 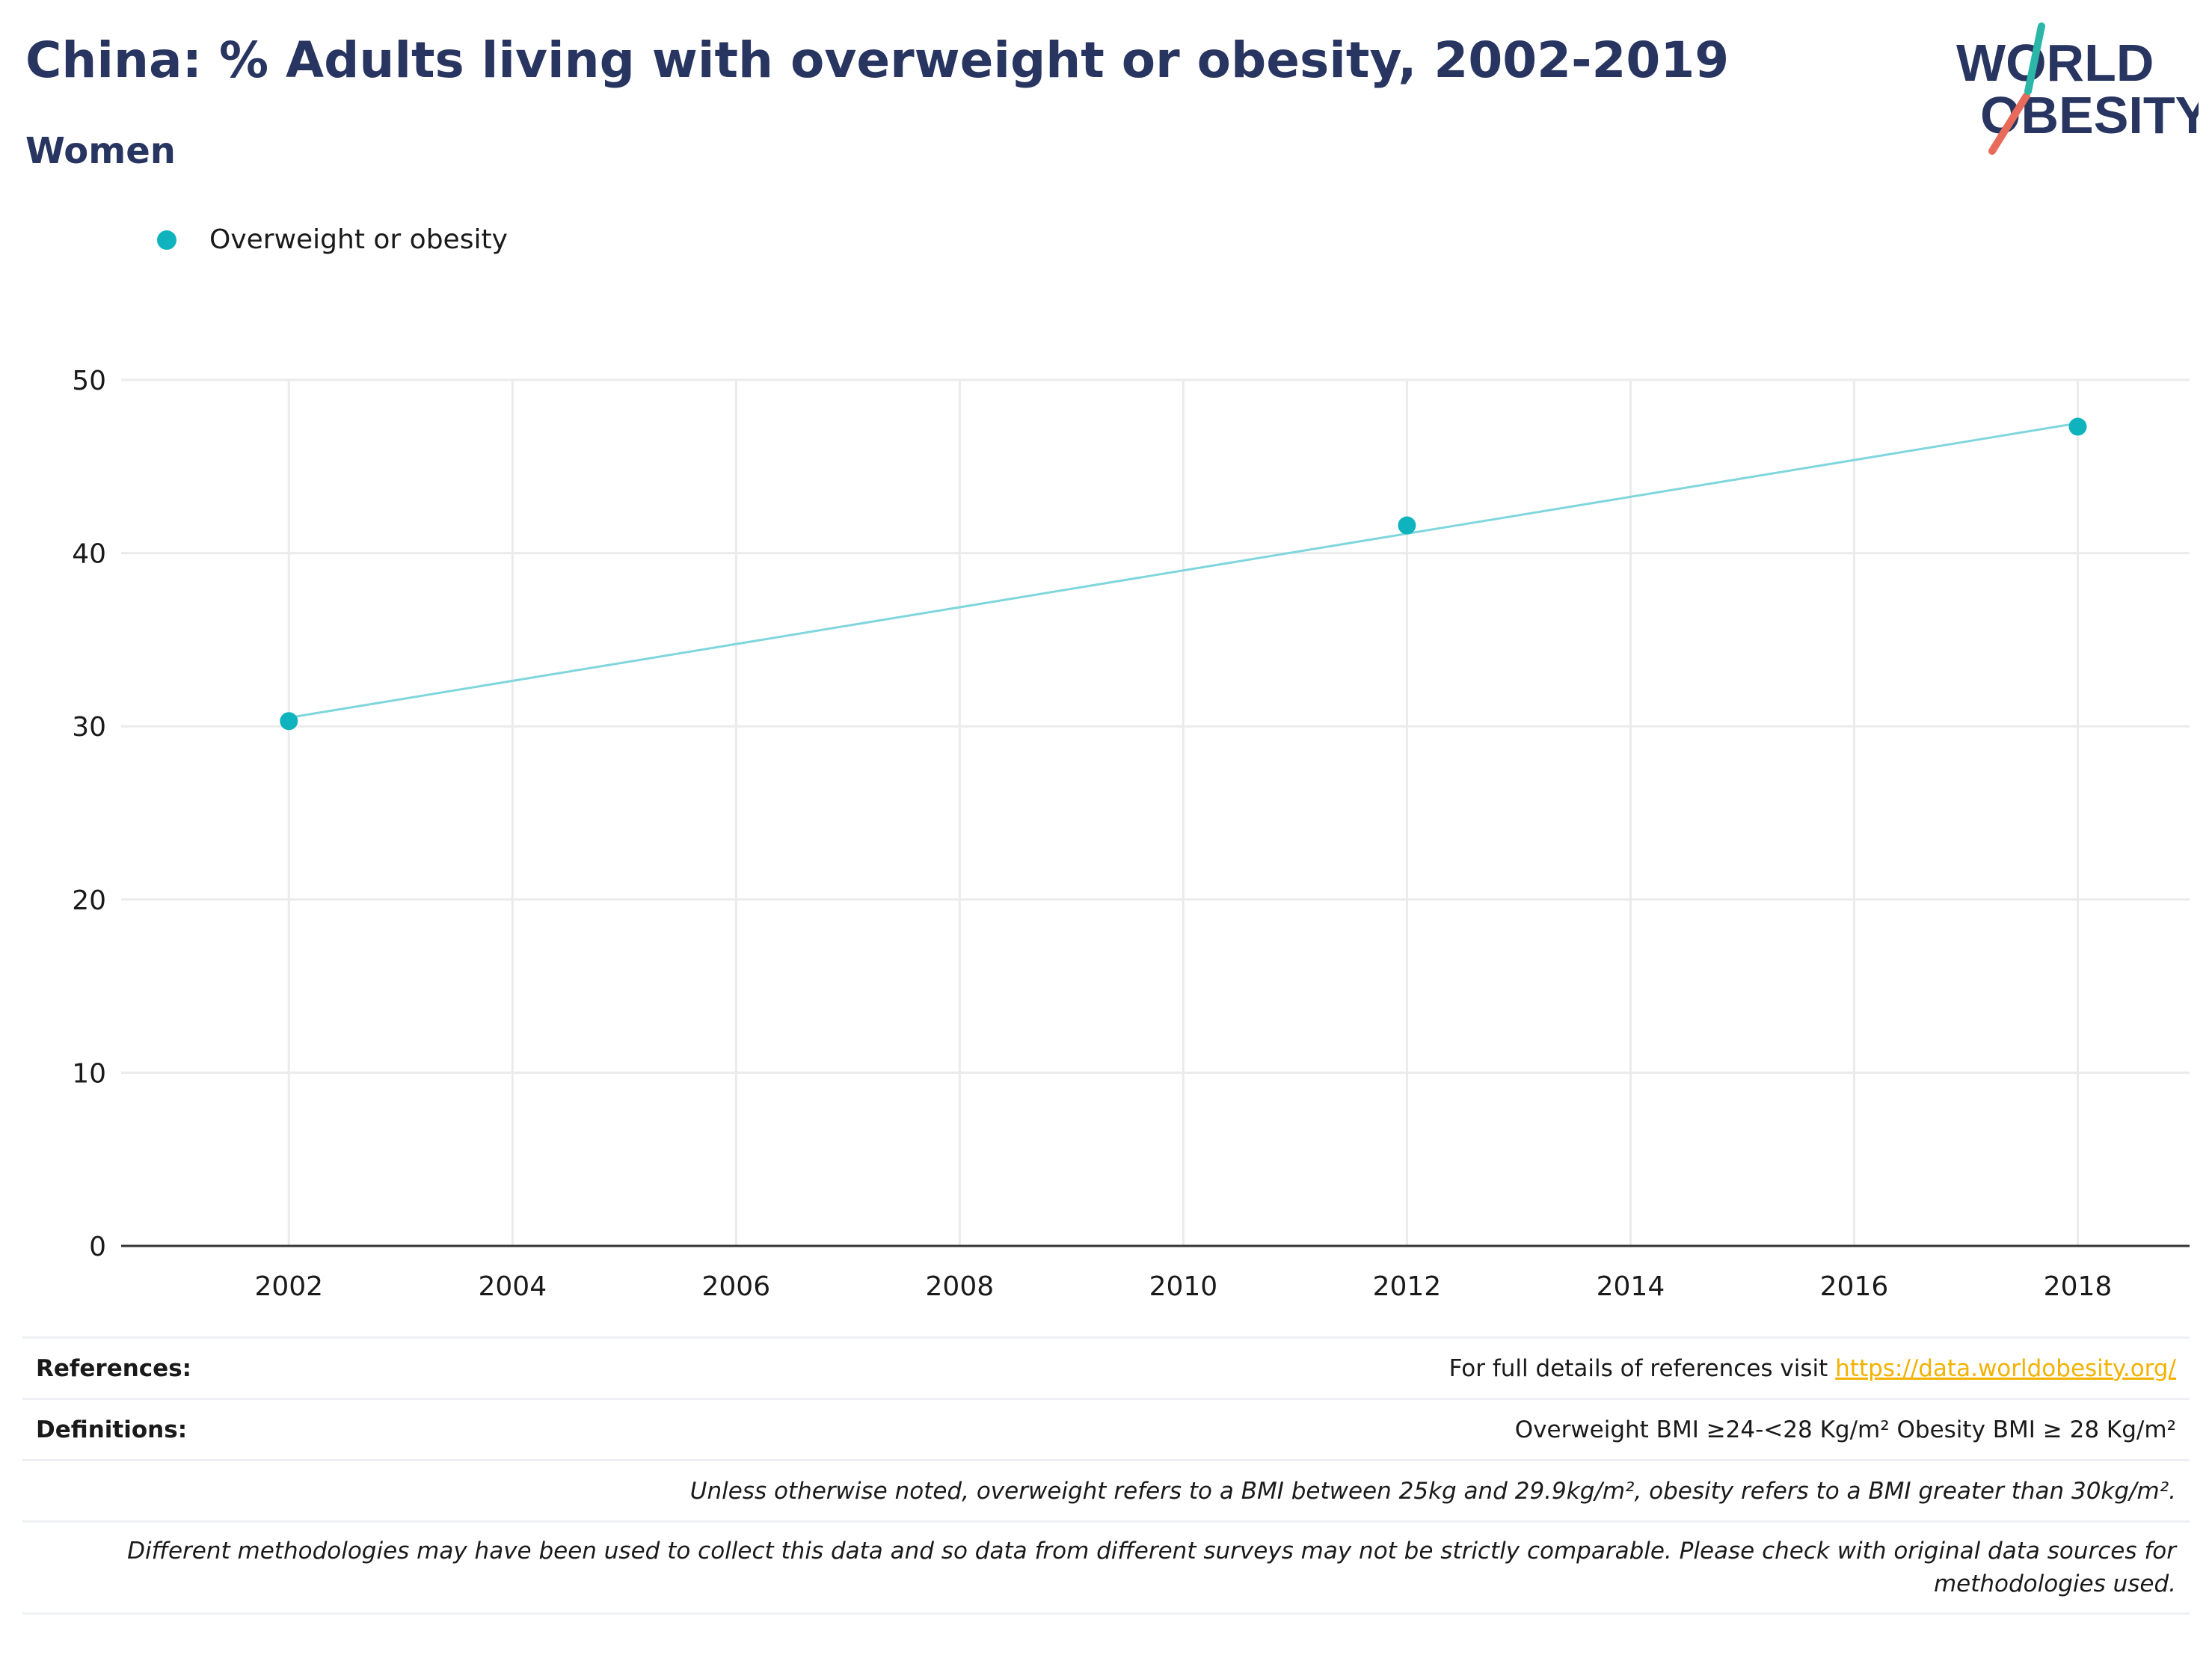 What do you see at coordinates (2054, 1583) in the screenshot?
I see `methodology-note-line2: methodologies used.` at bounding box center [2054, 1583].